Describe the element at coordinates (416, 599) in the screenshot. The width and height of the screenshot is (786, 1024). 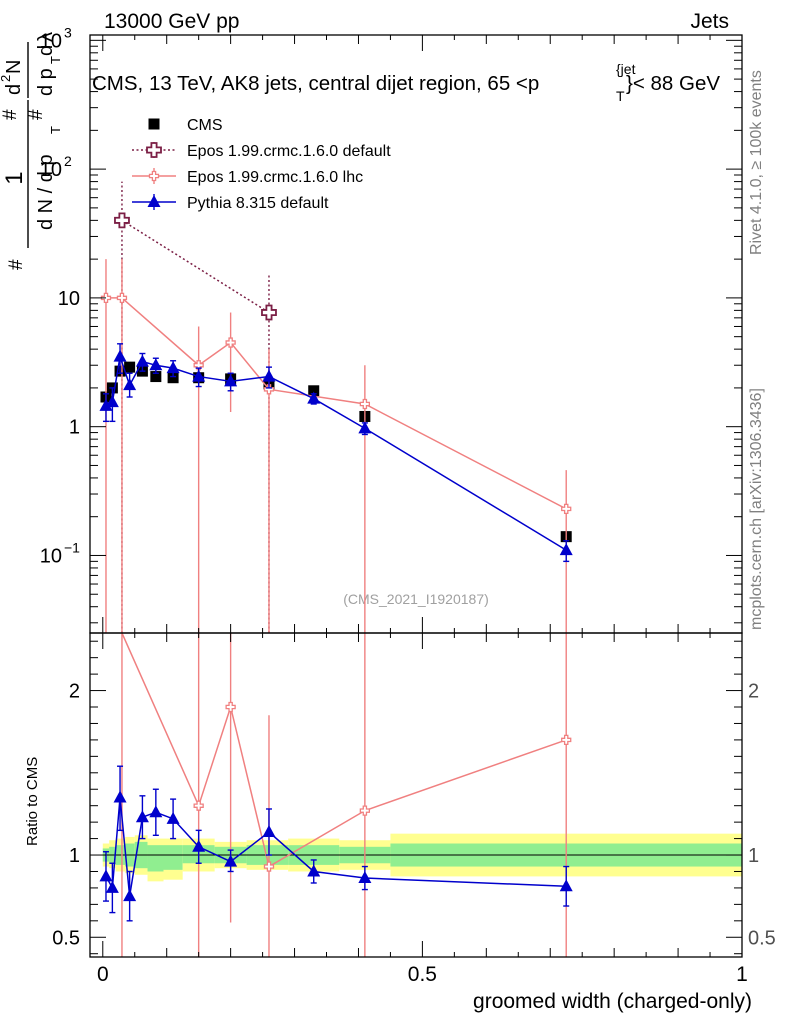
I see `analysis-watermark: (CMS_2021_I1920187)` at that location.